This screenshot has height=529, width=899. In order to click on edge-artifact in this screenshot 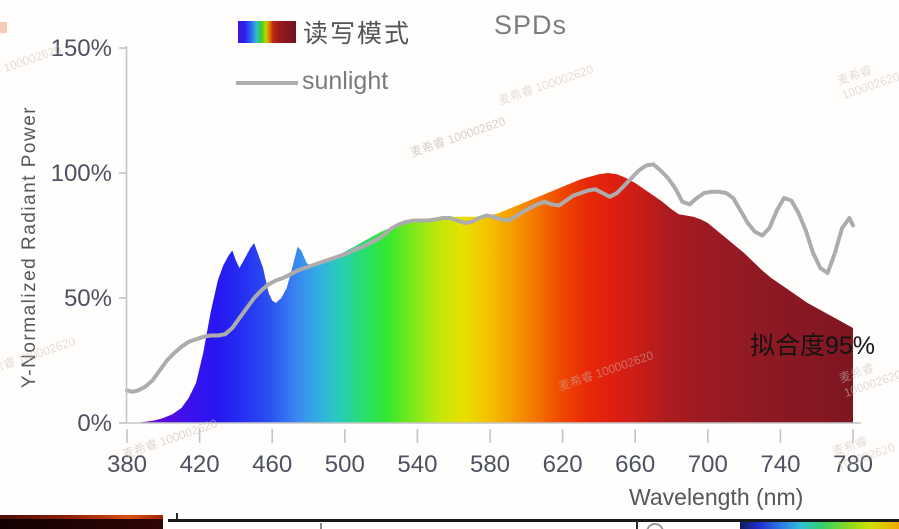, I will do `click(3, 27)`.